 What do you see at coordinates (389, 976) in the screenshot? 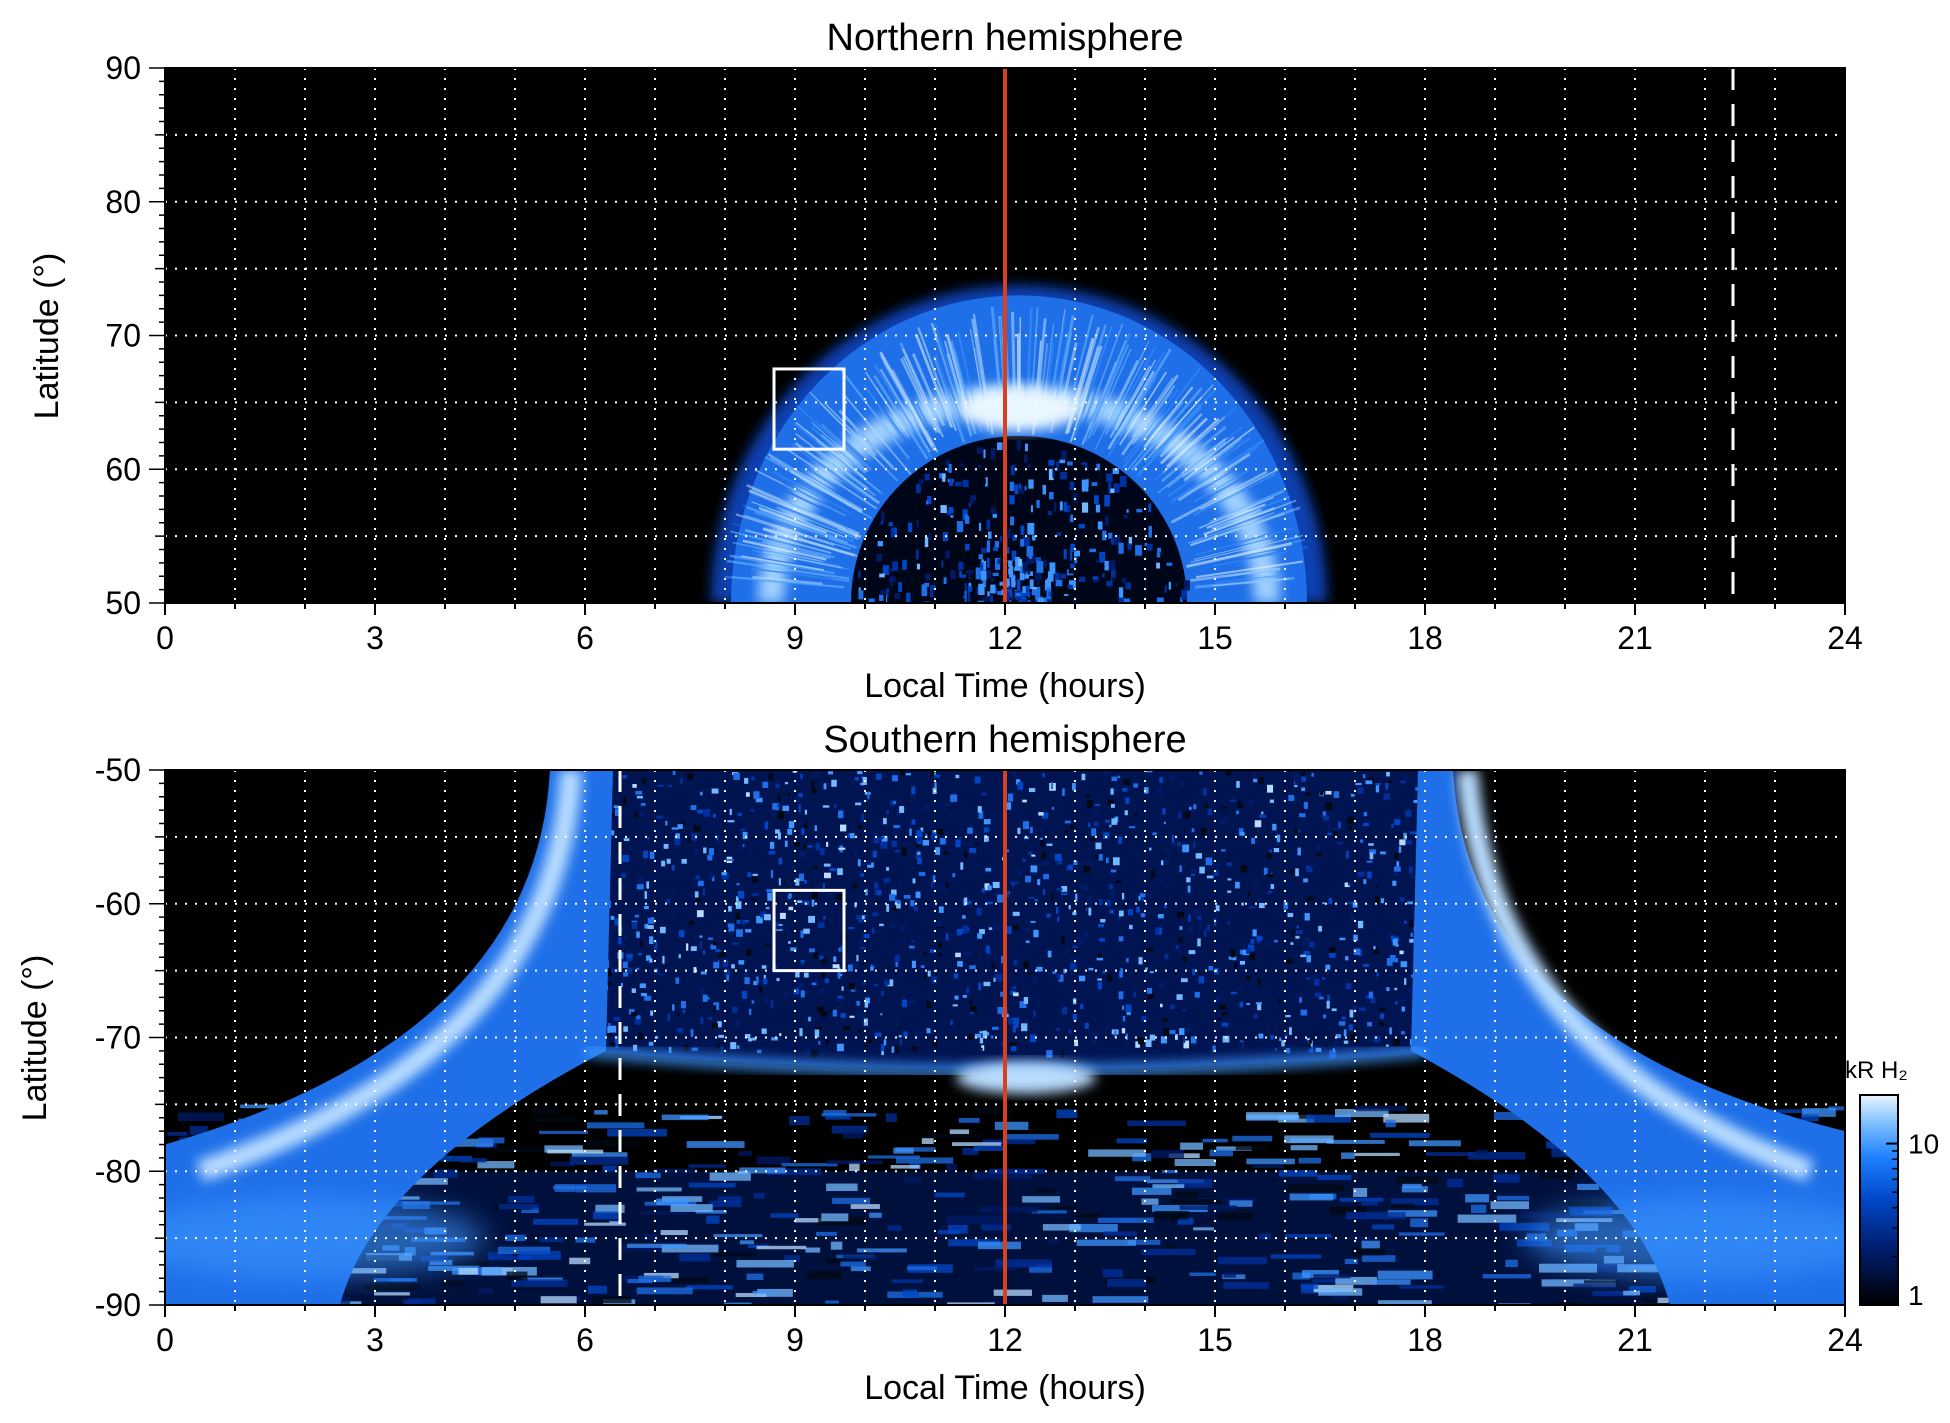
I see `dawn-ridge` at bounding box center [389, 976].